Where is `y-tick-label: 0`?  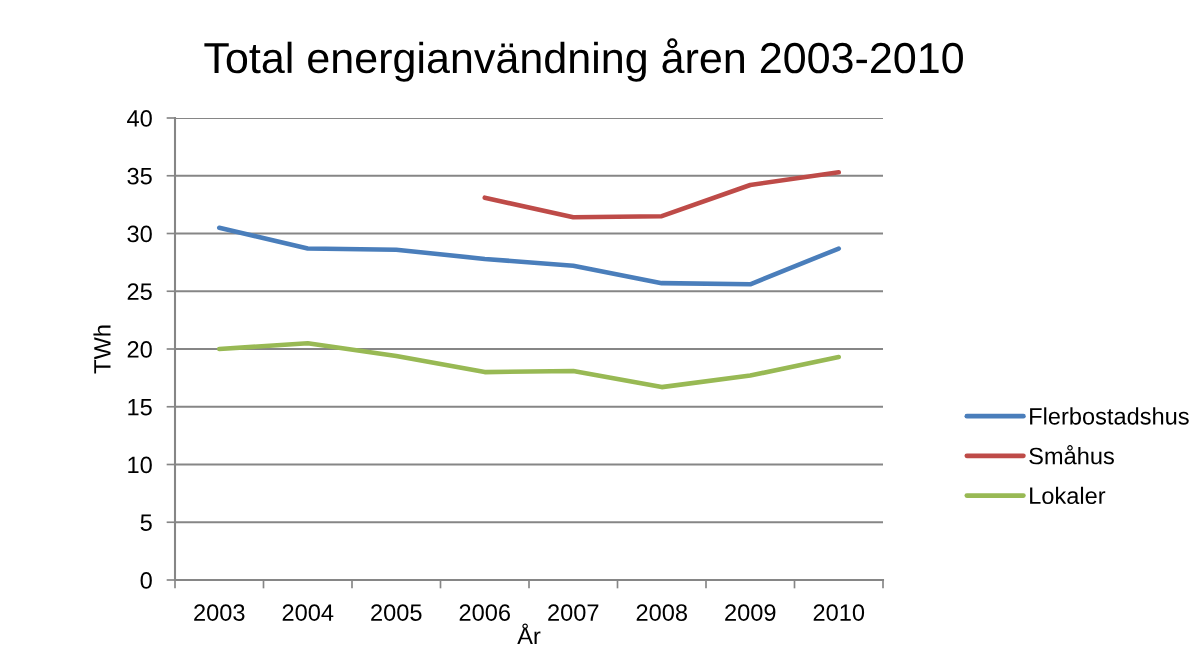 y-tick-label: 0 is located at coordinates (146, 580).